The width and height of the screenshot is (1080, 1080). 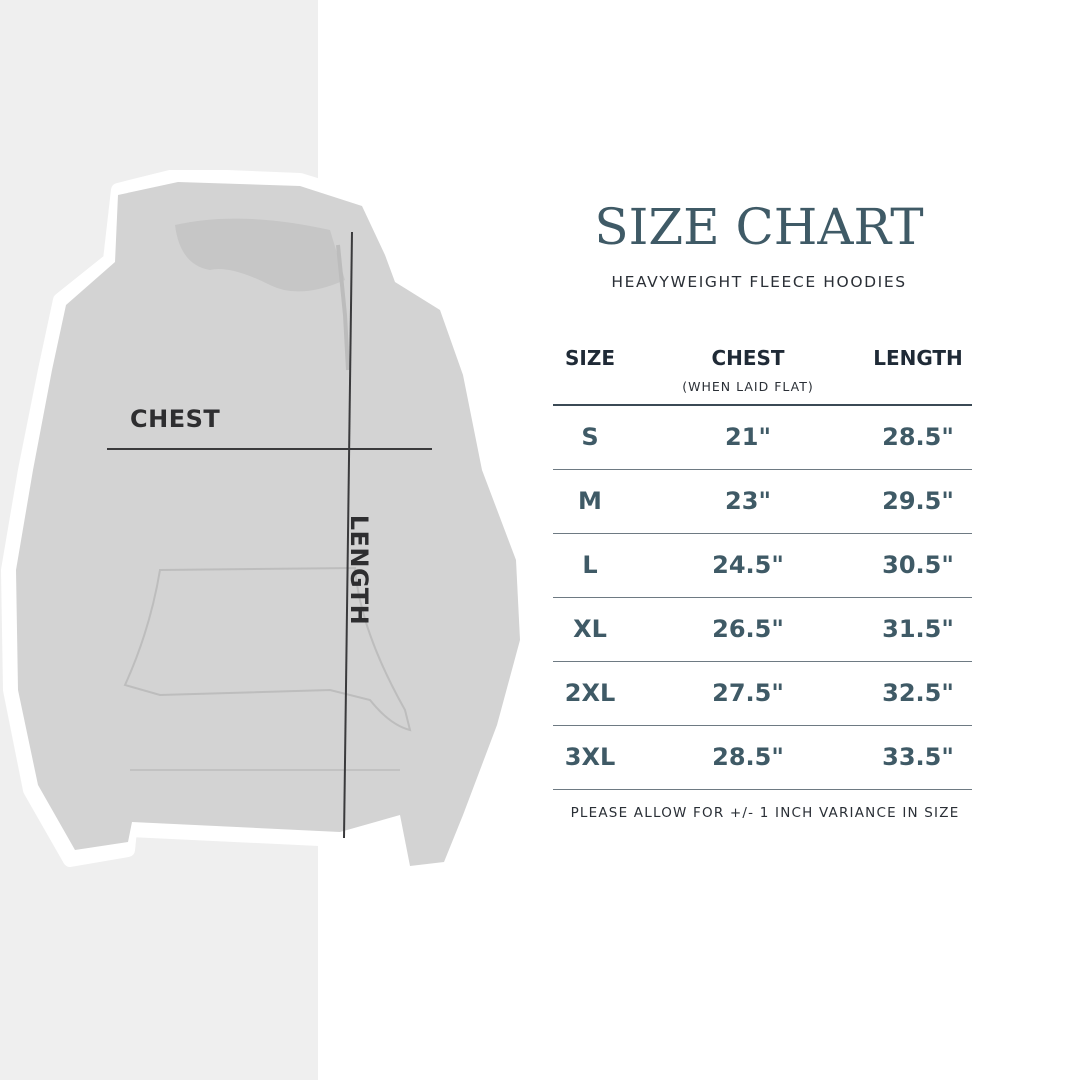 I want to click on header-size: SIZE, so click(x=589, y=358).